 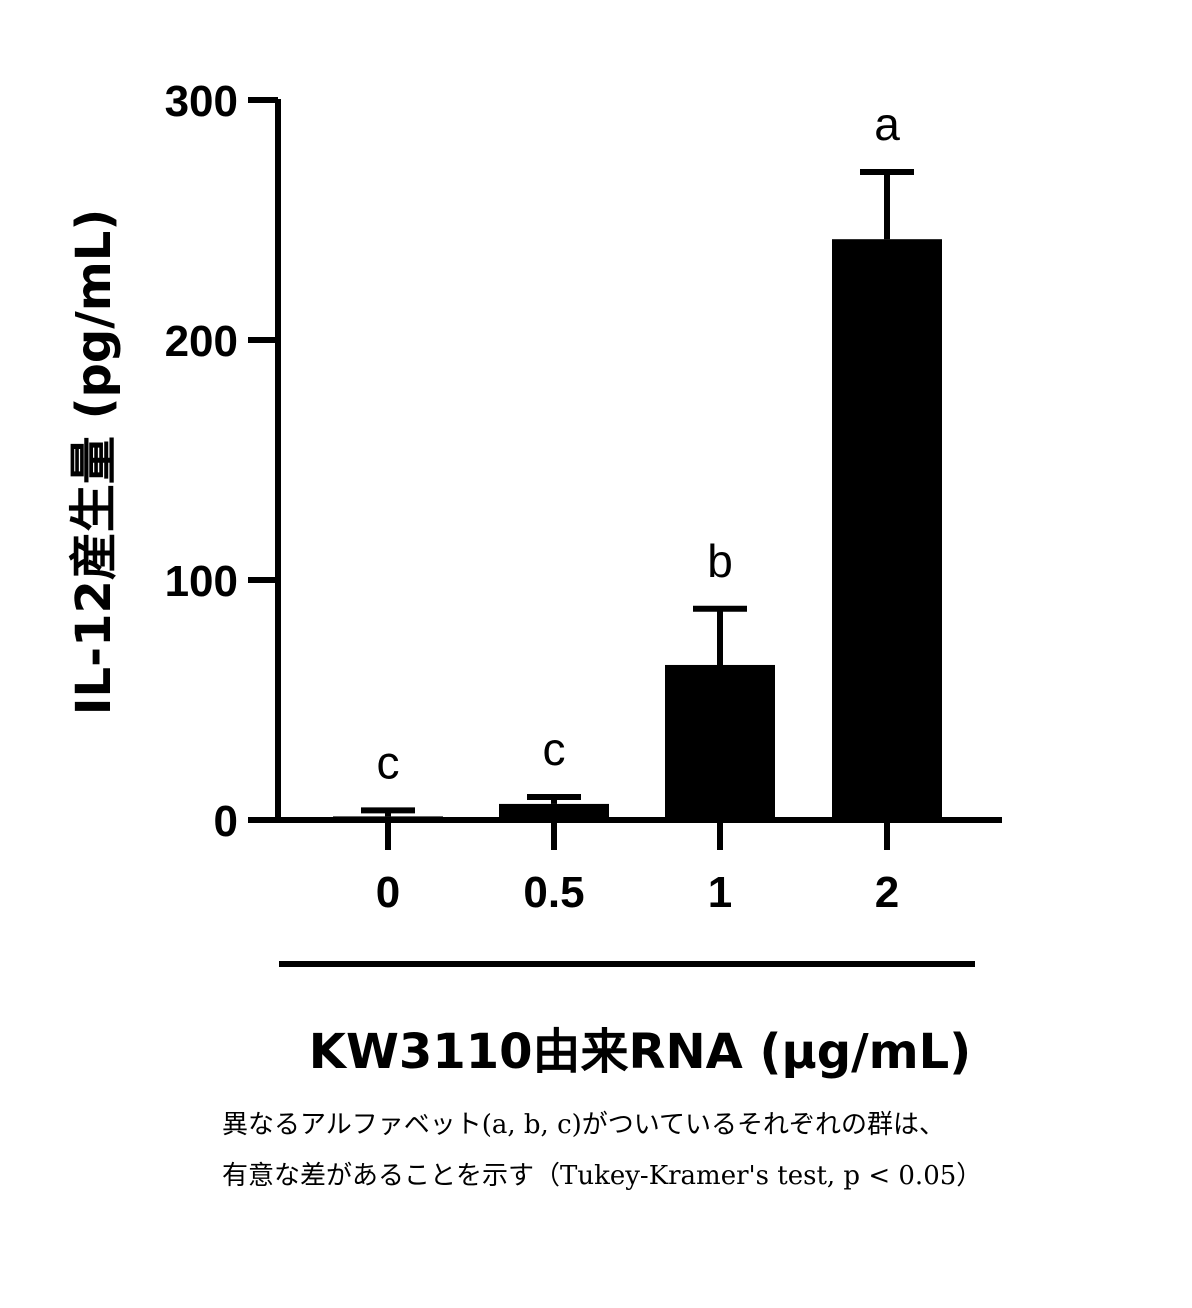 I want to click on y-axis-label: IL-12産生量 (pg/mL), so click(x=94, y=462).